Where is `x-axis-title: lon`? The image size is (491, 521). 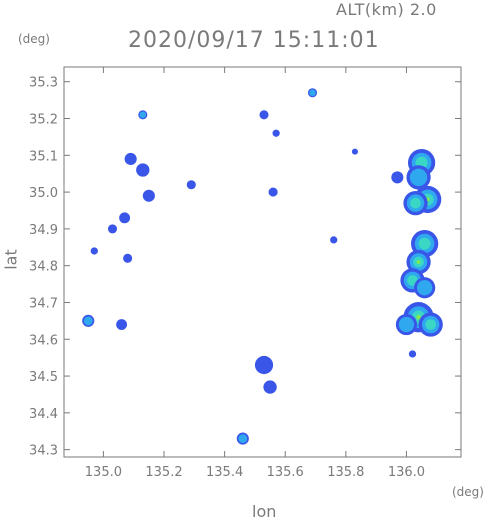
x-axis-title: lon is located at coordinates (264, 511).